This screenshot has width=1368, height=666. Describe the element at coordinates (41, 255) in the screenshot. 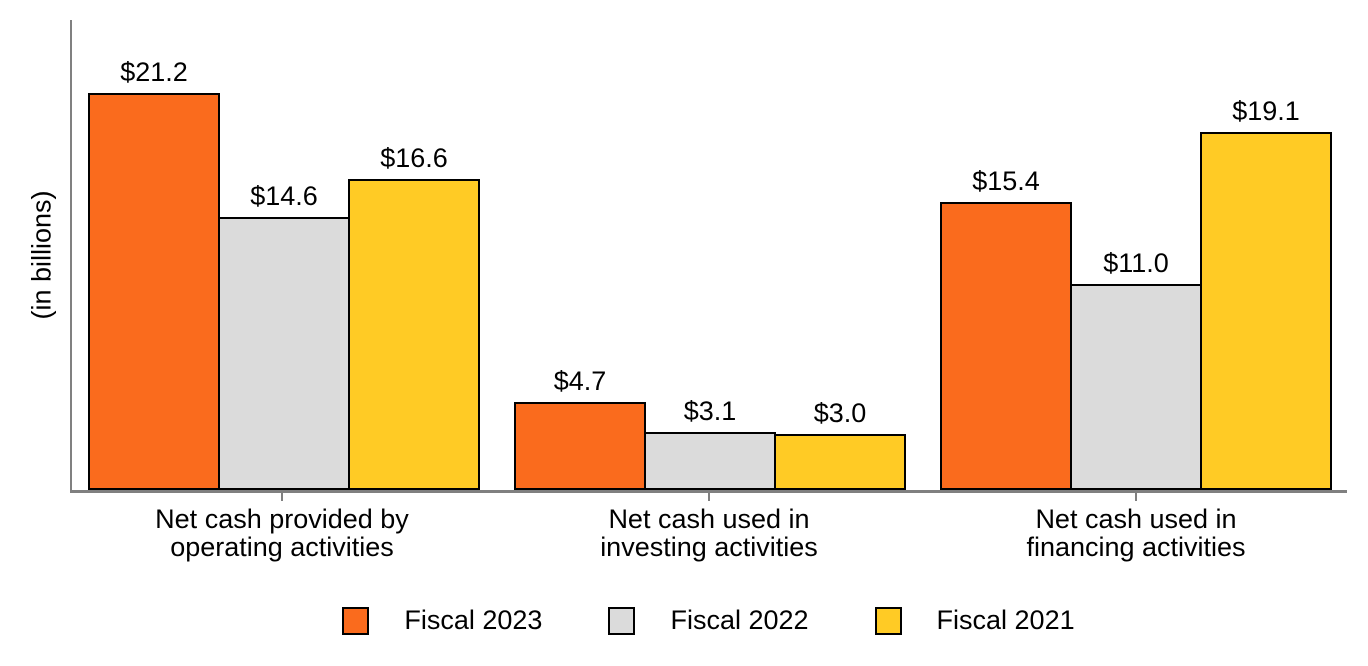

I see `y-axis-label: (in billions)` at that location.